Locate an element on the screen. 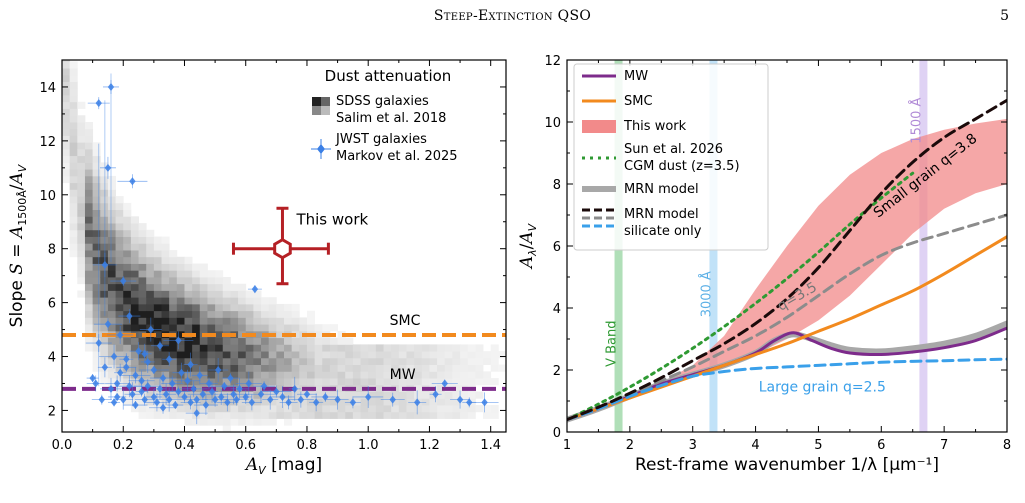 This screenshot has width=1025, height=503. legend-sun-line1: Sun et al. 2026 is located at coordinates (673, 149).